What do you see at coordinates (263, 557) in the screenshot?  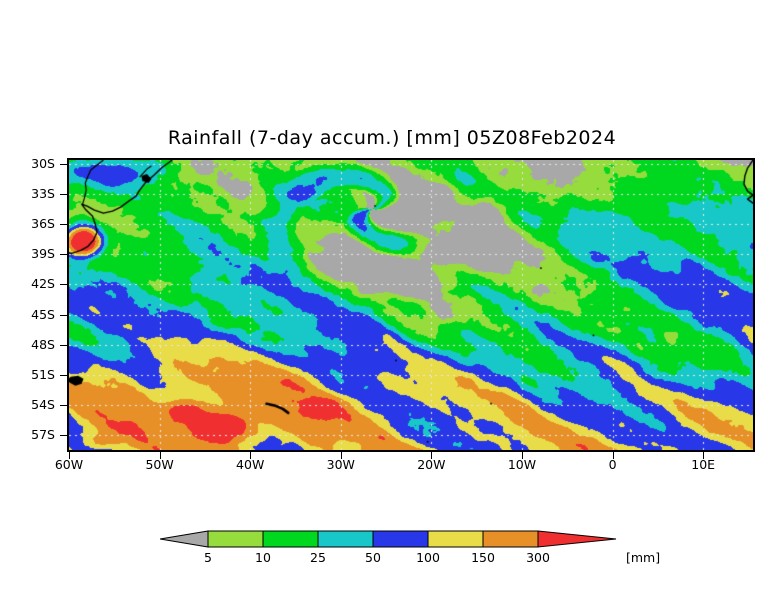 I see `colorbar-tick-label: 10` at bounding box center [263, 557].